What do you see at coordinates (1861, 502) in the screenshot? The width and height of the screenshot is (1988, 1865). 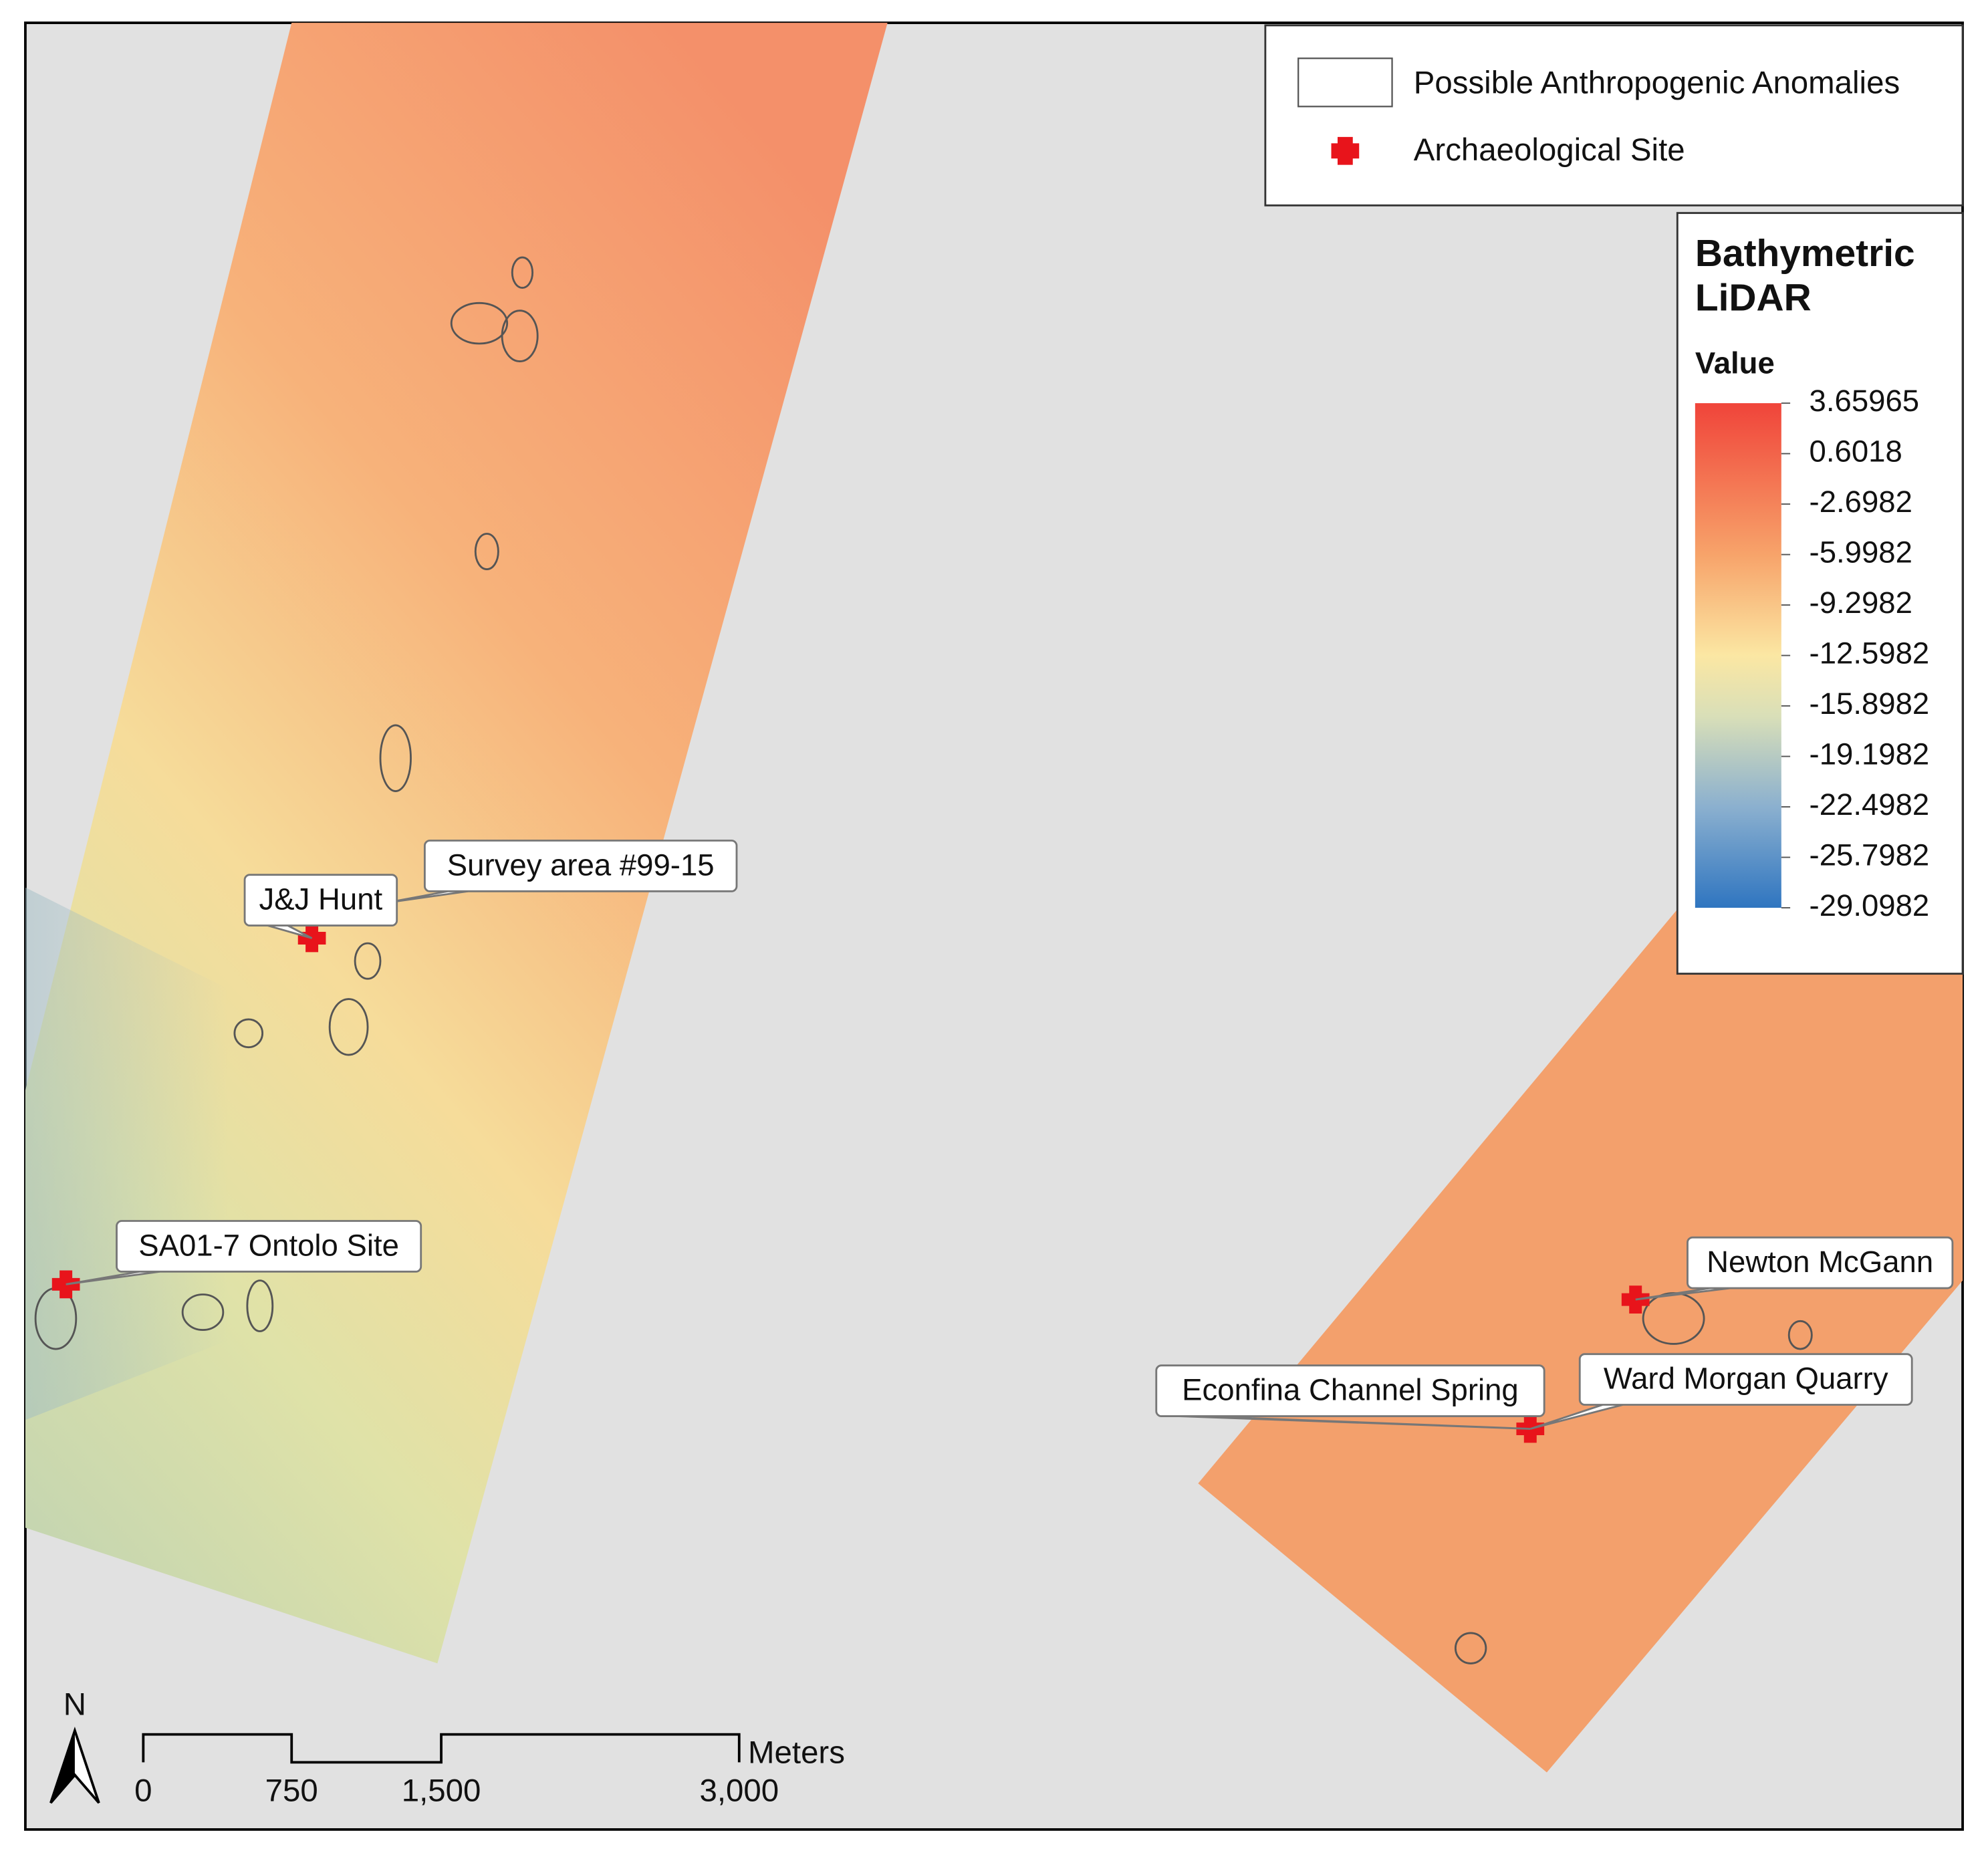 I see `ramp-label: -2.6982` at bounding box center [1861, 502].